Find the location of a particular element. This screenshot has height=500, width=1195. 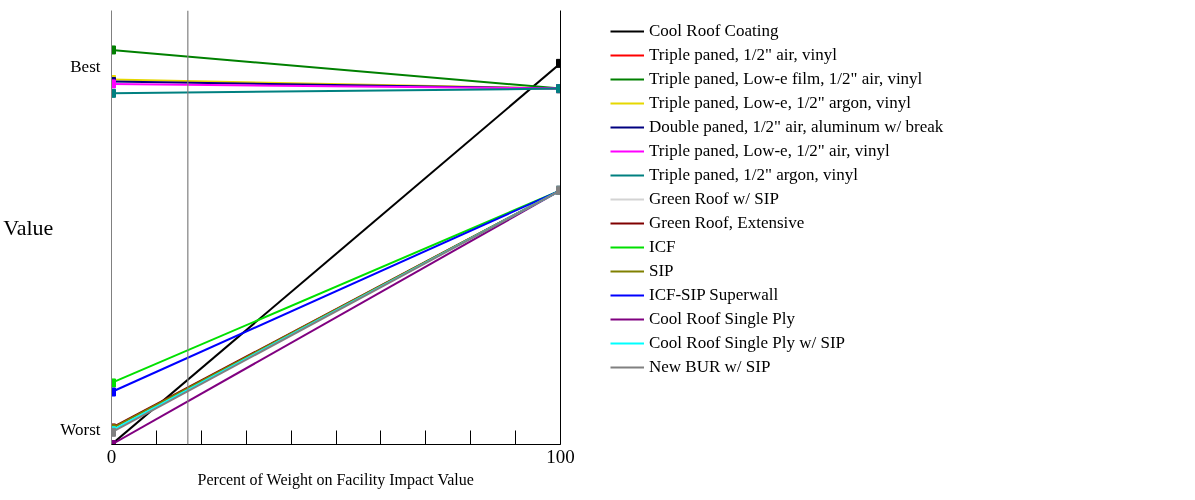

legend-label: Triple paned, Low-e, 1/2" air, vinyl is located at coordinates (769, 151).